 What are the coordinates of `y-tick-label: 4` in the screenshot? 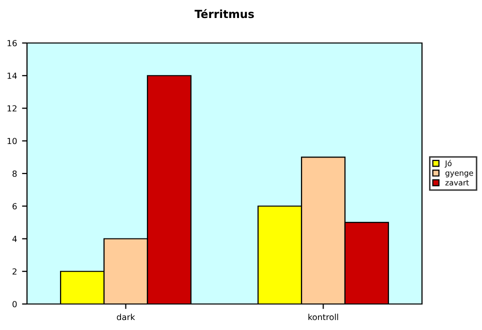 It's located at (14, 239).